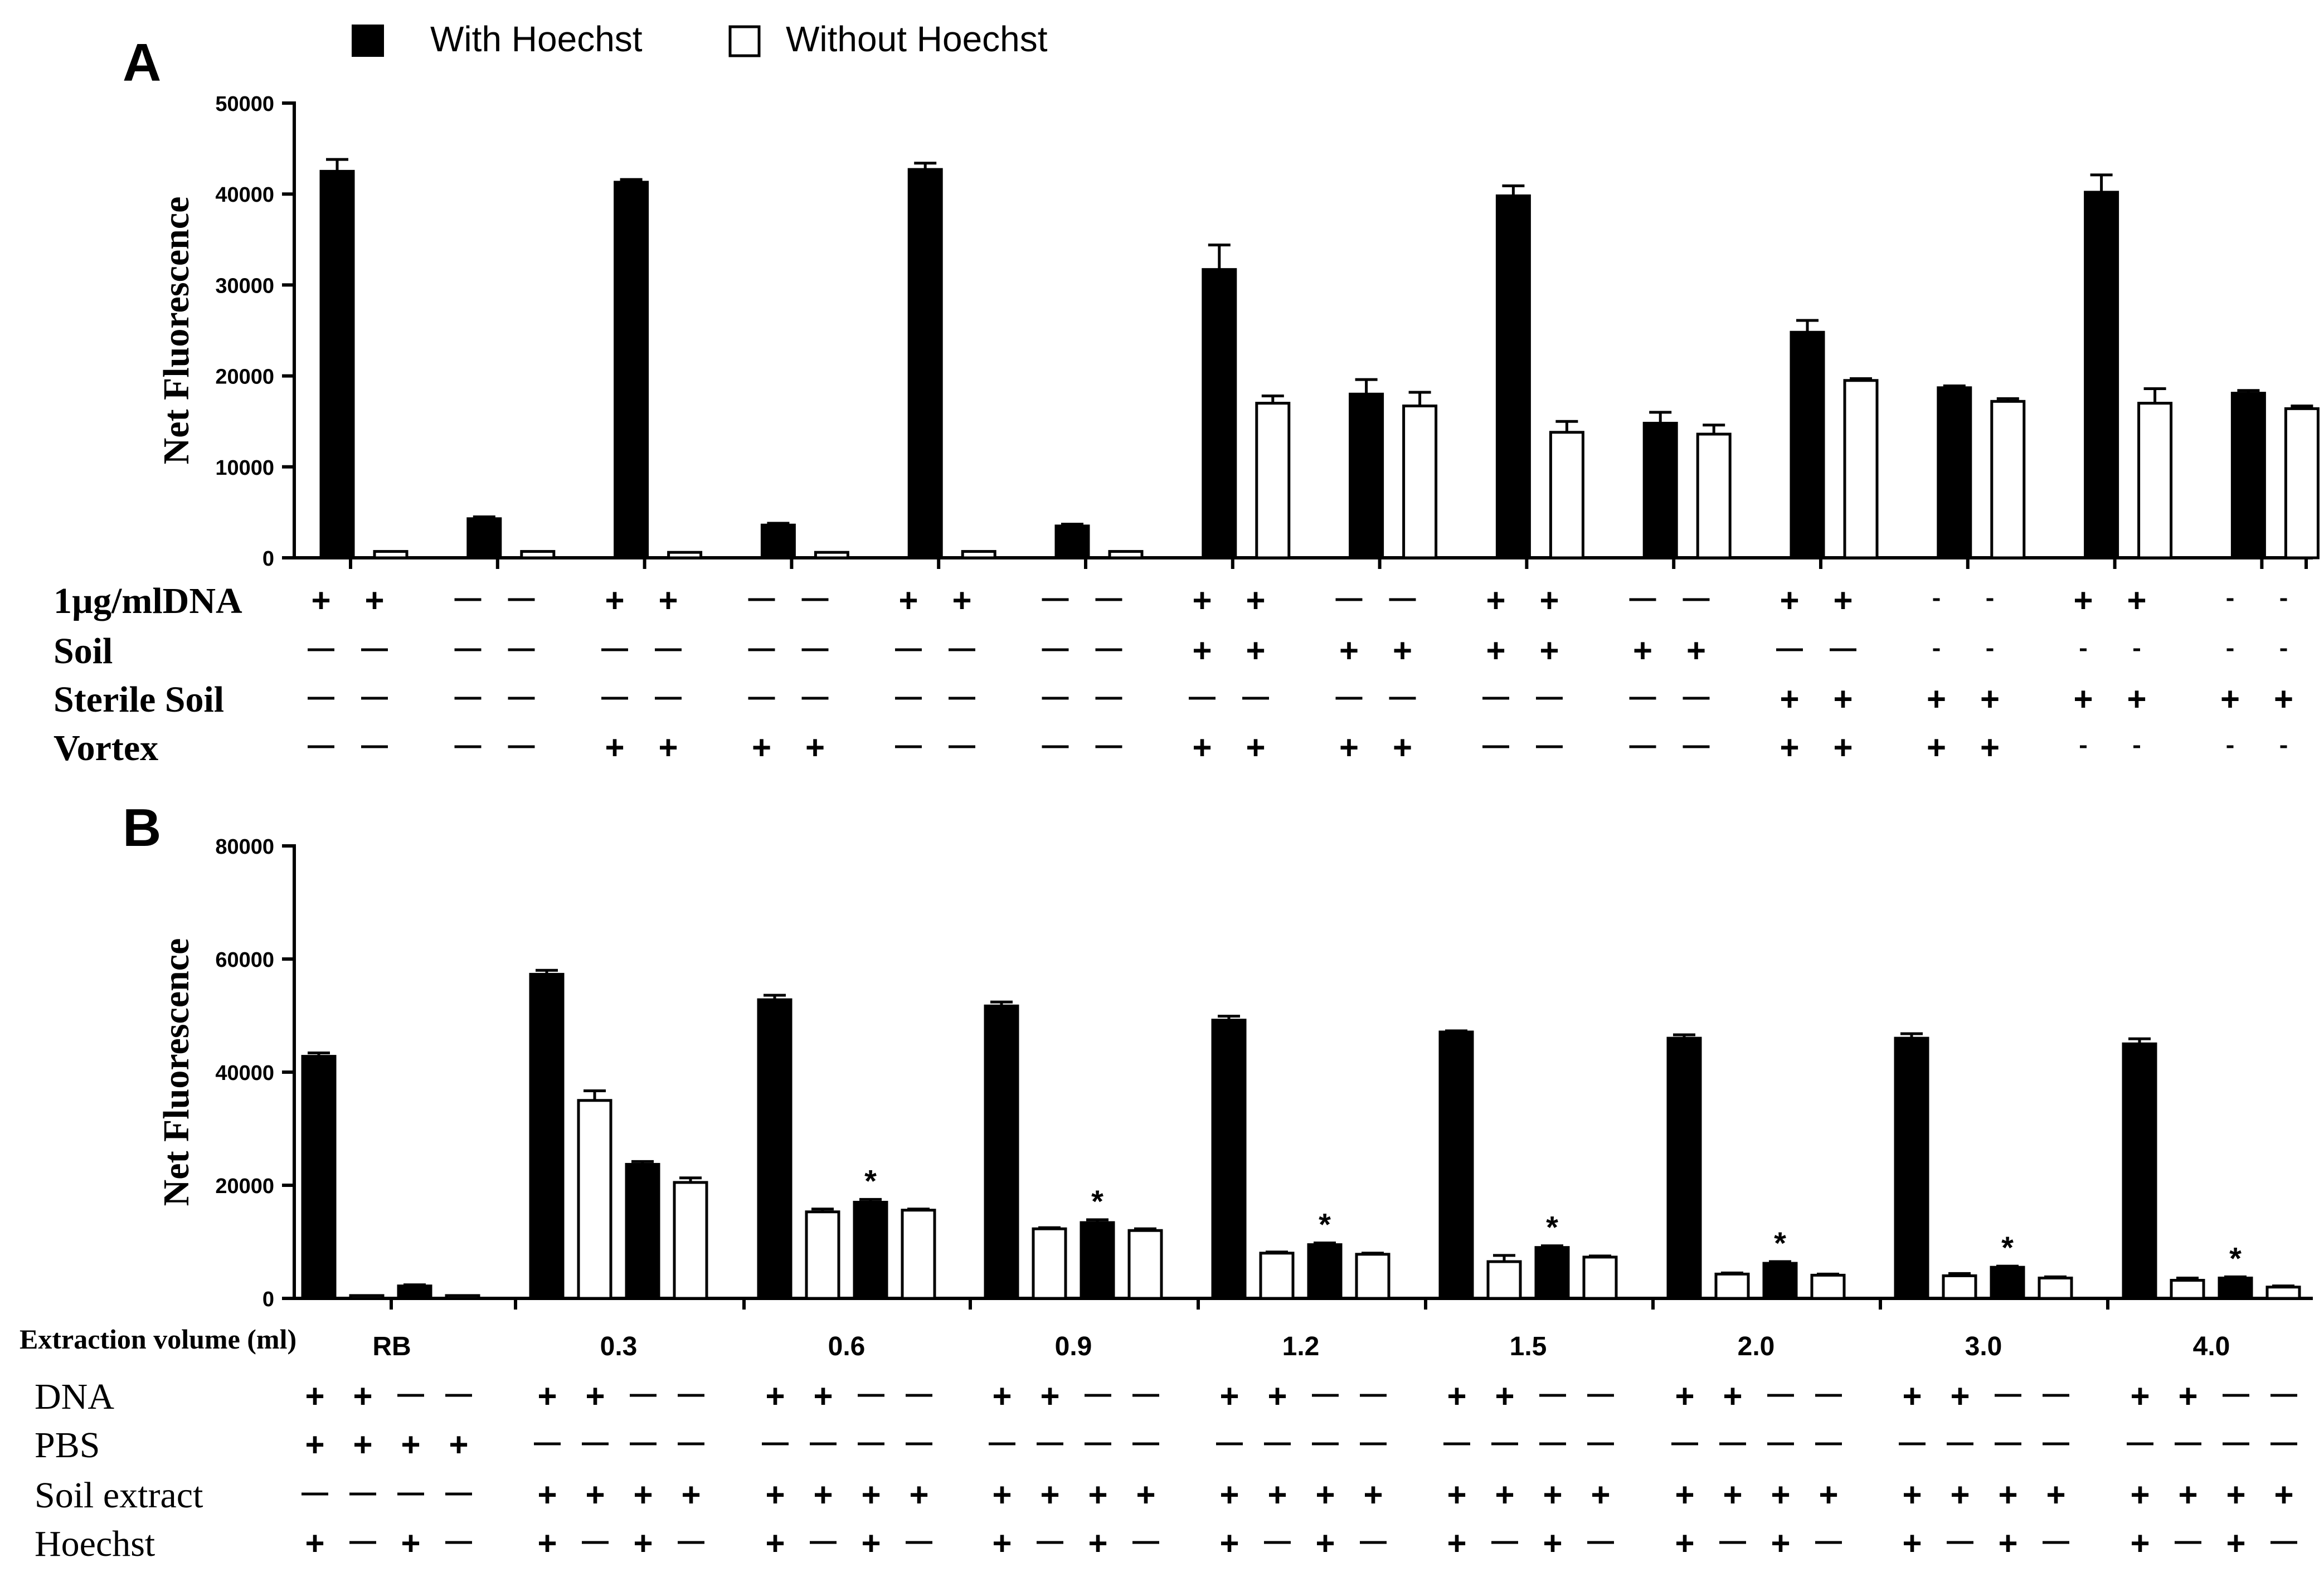 The image size is (2324, 1572). Describe the element at coordinates (67, 1445) in the screenshot. I see `condition-row-label-b: PBS` at that location.